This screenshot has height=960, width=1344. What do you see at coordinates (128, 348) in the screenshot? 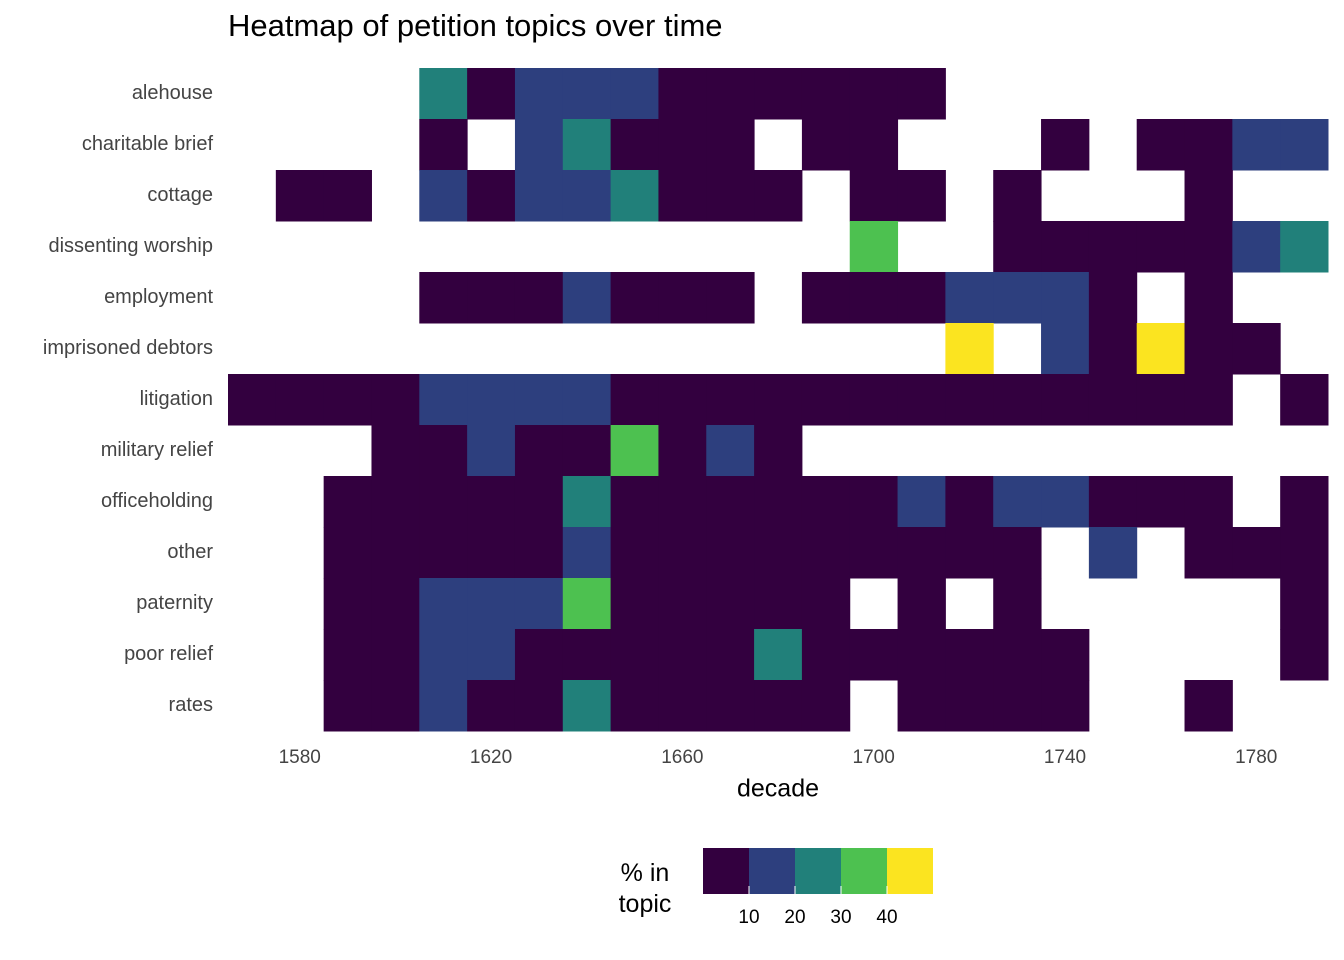
I see `y-tick-label: imprisoned debtors` at bounding box center [128, 348].